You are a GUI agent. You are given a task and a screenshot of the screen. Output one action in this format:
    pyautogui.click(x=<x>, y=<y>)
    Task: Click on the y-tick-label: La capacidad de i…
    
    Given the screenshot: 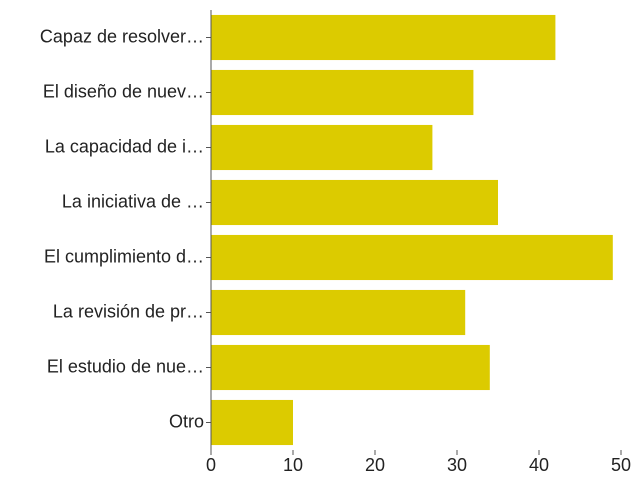 What is the action you would take?
    pyautogui.click(x=124, y=146)
    